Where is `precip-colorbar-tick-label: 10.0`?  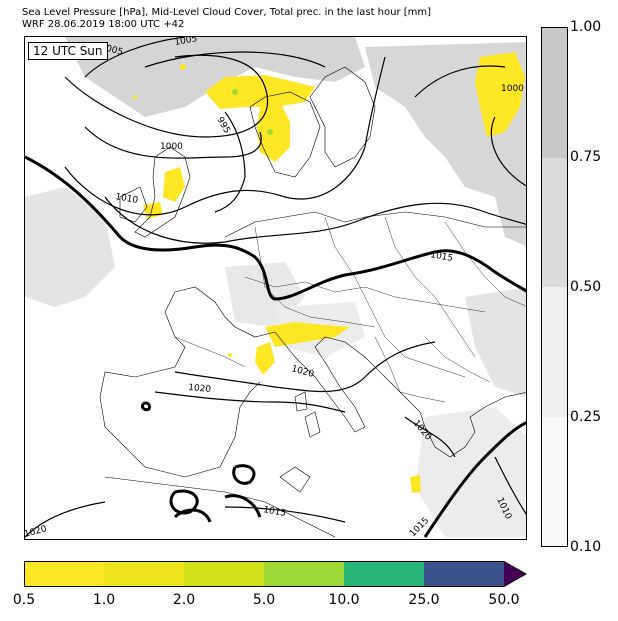
precip-colorbar-tick-label: 10.0 is located at coordinates (344, 600).